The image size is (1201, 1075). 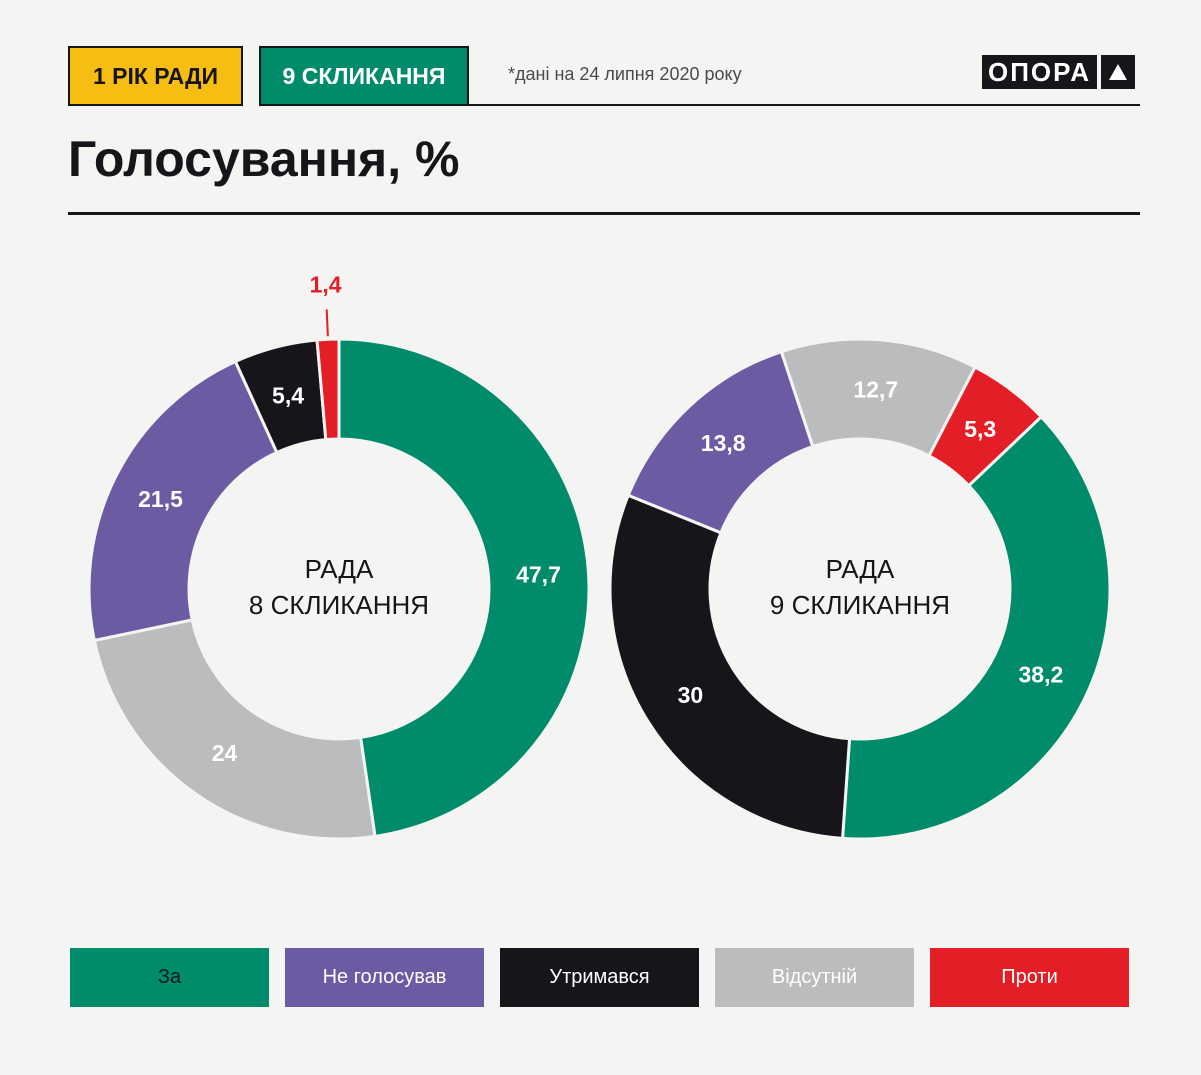 I want to click on chart2-label-vidsutnii: 12,7, so click(x=875, y=390).